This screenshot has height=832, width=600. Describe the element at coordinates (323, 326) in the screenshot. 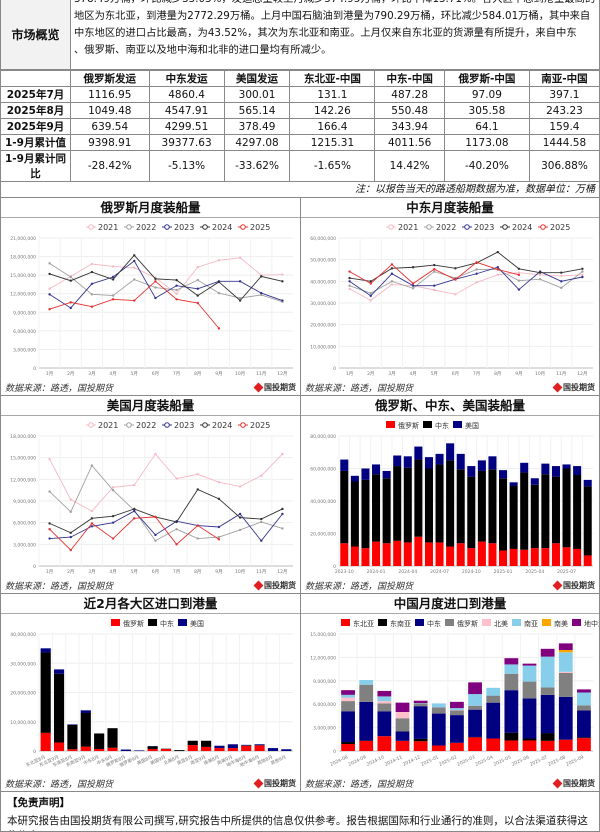

I see `y-tick-label: 20,000,000` at that location.